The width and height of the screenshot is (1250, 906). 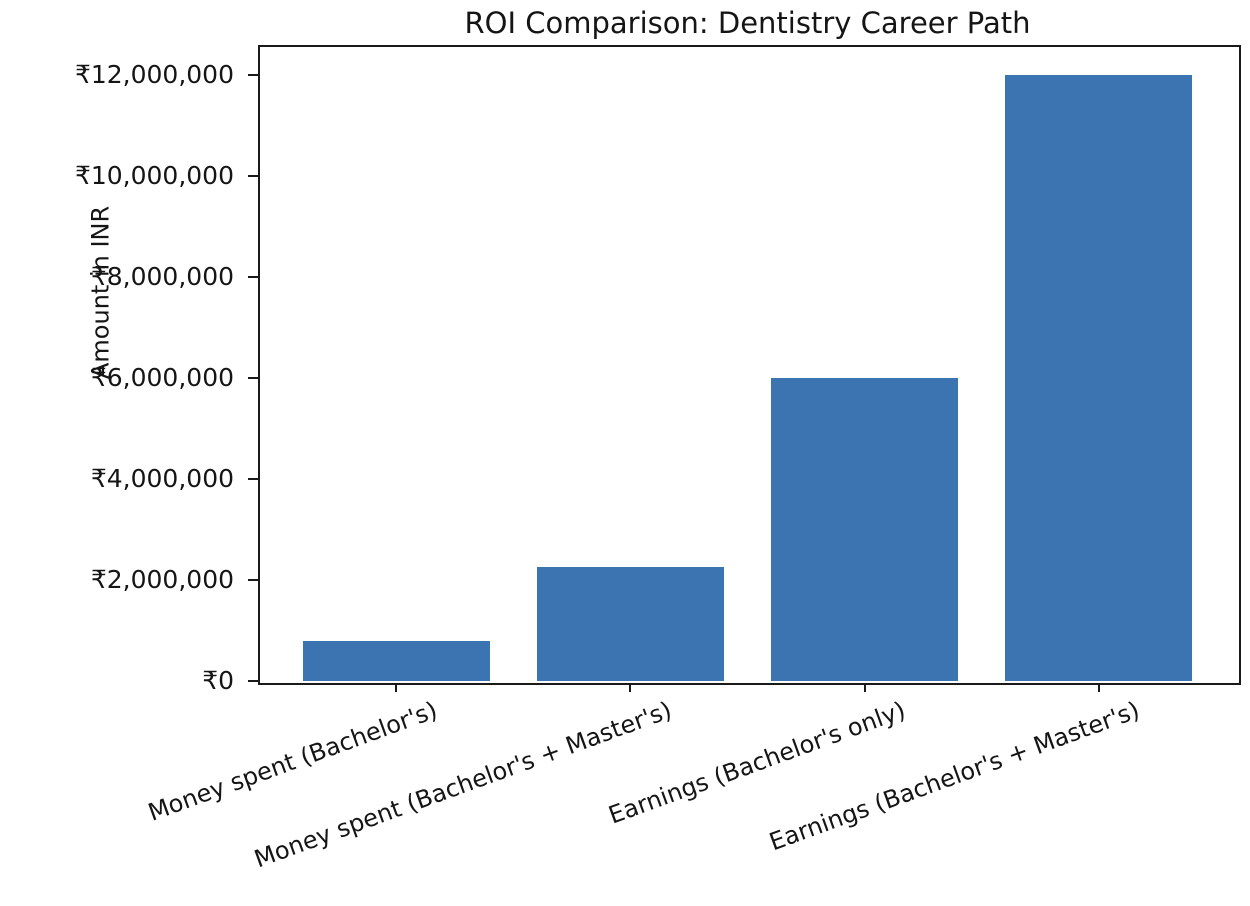 I want to click on y-tick-label: ₹6,000,000, so click(x=162, y=378).